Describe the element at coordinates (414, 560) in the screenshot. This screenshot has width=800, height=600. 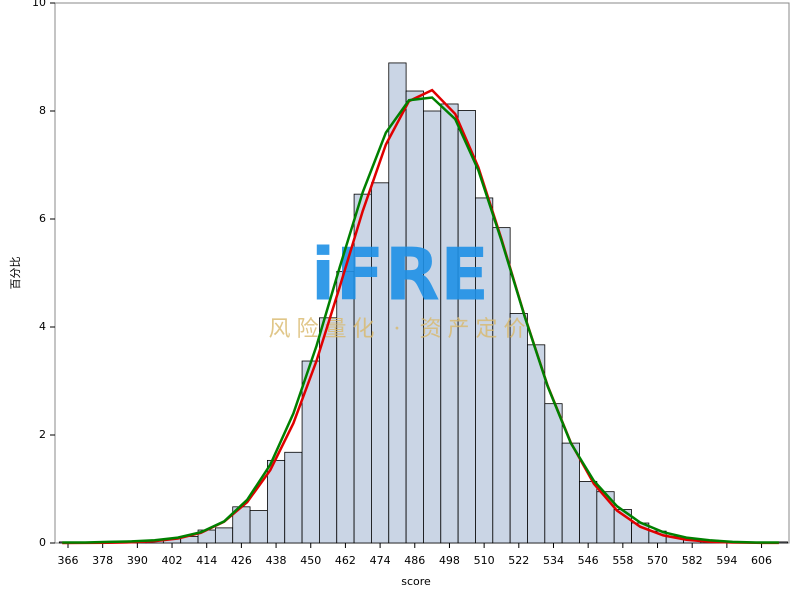
I see `x-tick-label: 486` at that location.